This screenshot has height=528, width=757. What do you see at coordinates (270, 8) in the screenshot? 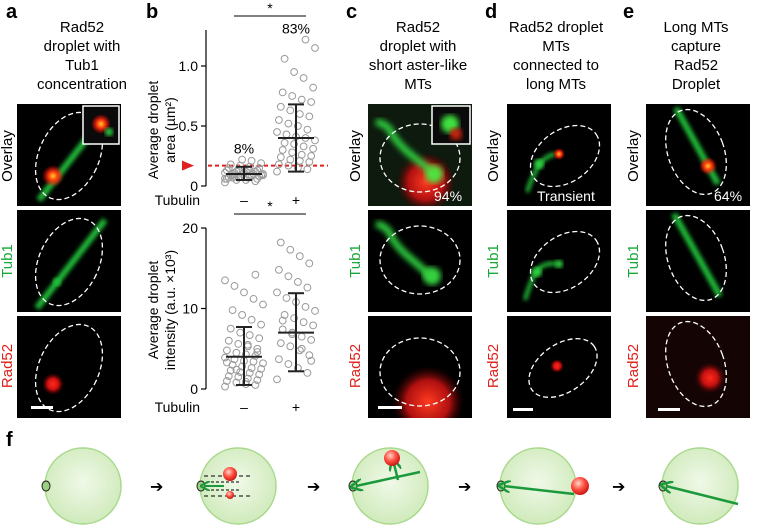
I see `significance-star-0: *` at bounding box center [270, 8].